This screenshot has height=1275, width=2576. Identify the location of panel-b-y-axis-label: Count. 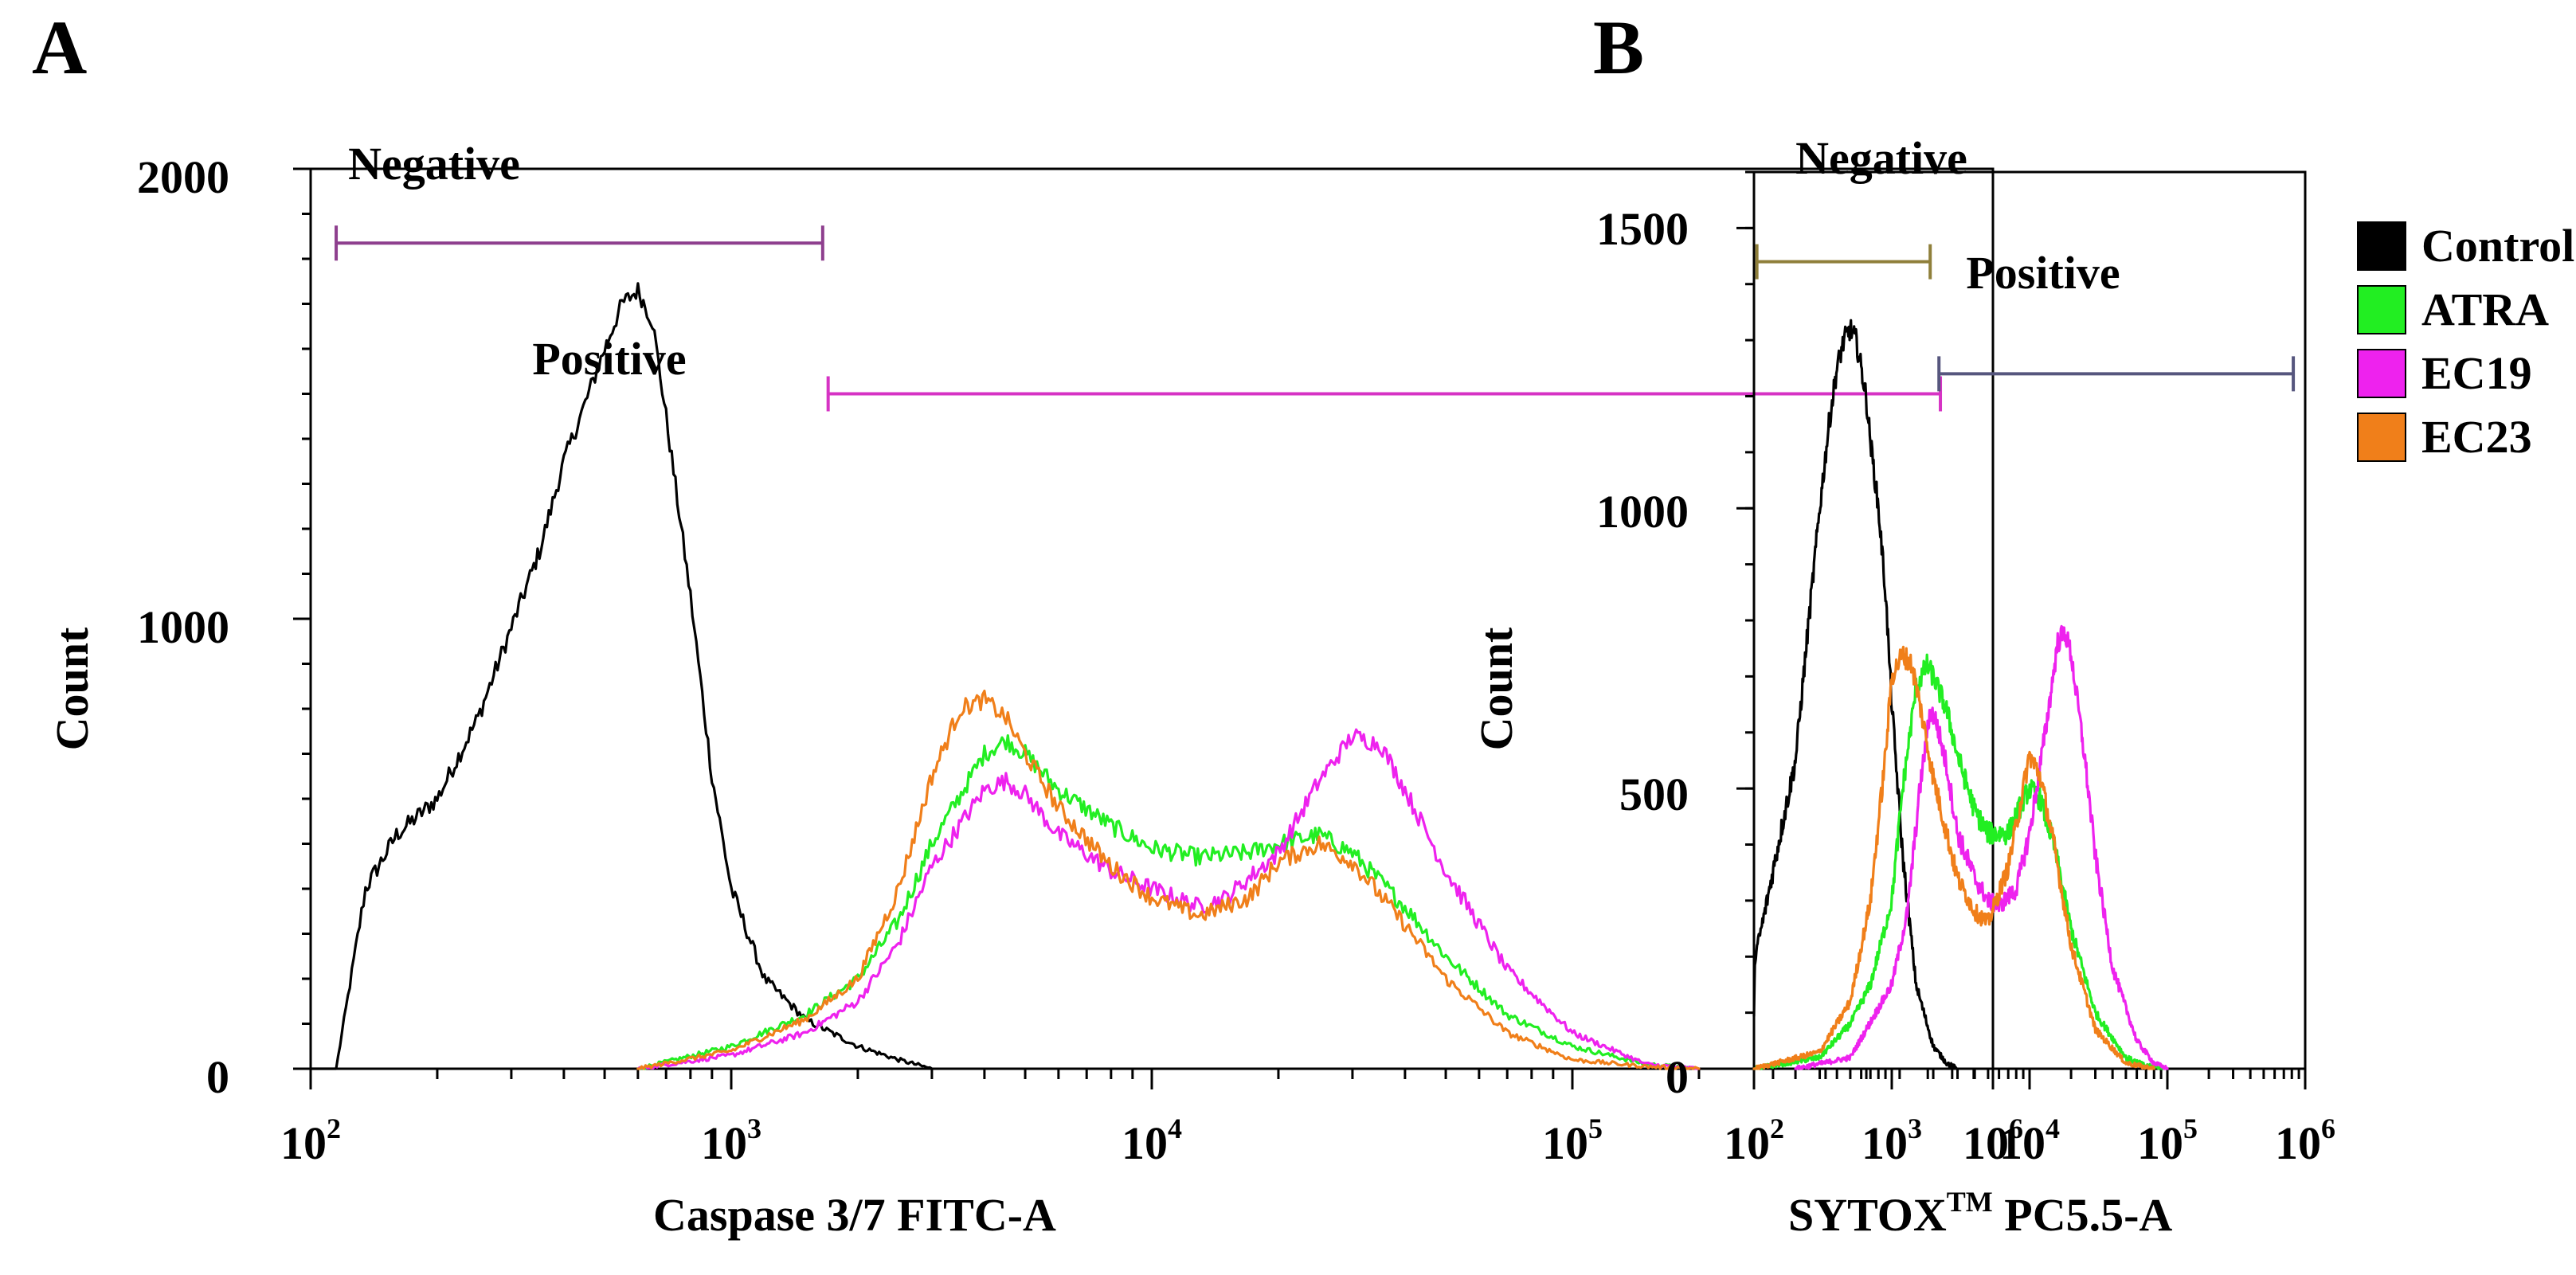
(1496, 688).